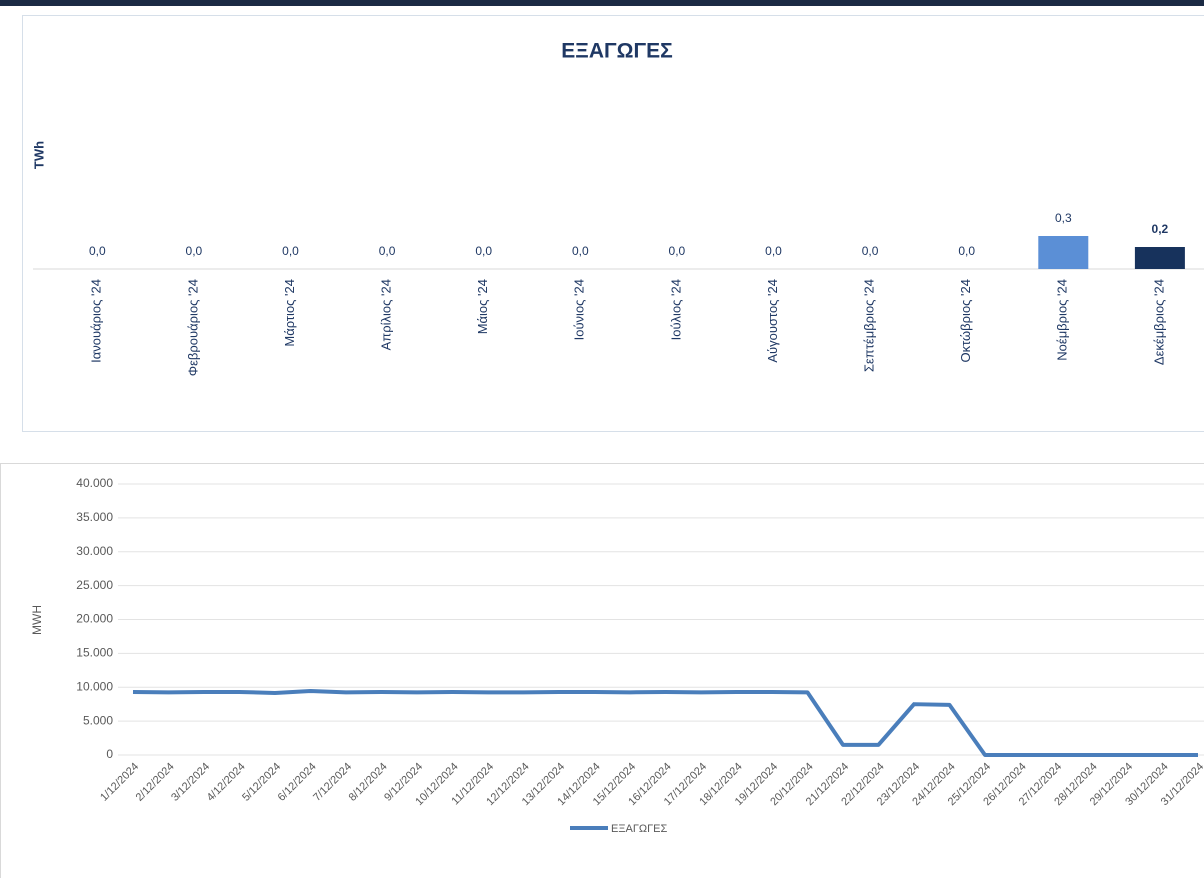 The width and height of the screenshot is (1204, 878). I want to click on top-bar, so click(602, 3).